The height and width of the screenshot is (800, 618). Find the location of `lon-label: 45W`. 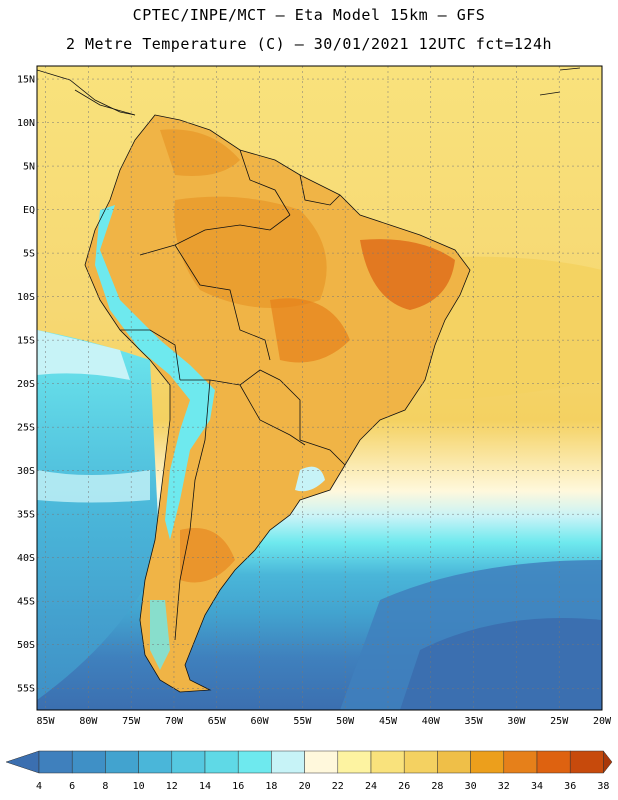

lon-label: 45W is located at coordinates (388, 721).